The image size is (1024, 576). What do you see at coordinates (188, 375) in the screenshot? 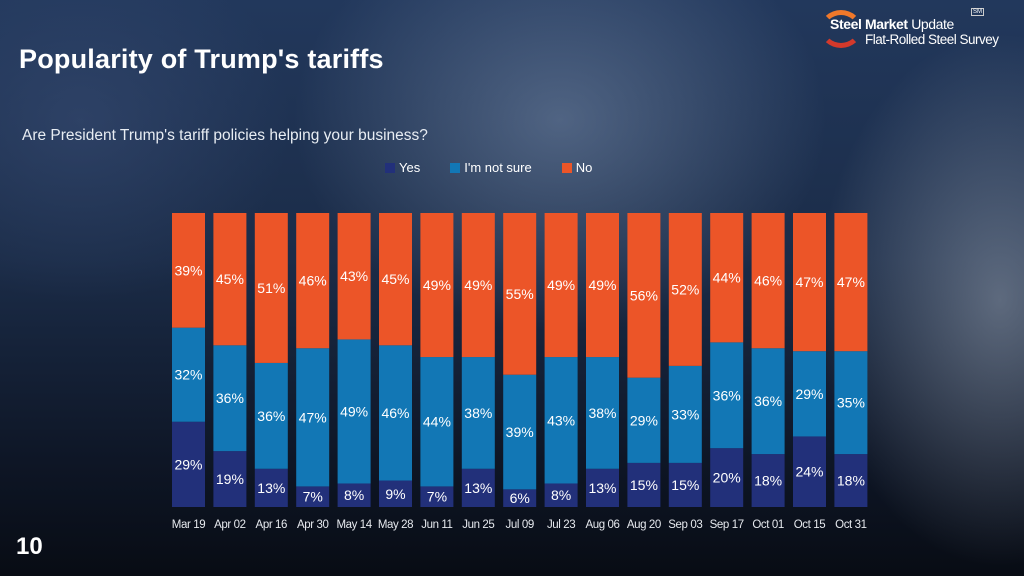
I see `data-label-not-sure: 32%` at bounding box center [188, 375].